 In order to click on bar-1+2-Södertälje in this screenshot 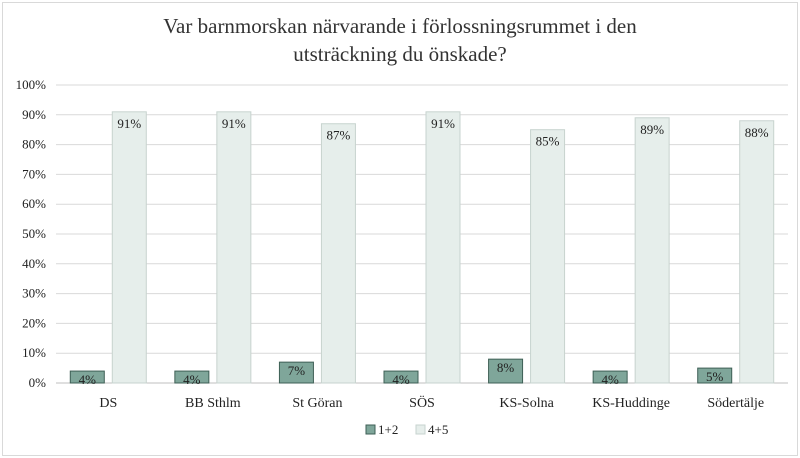, I will do `click(715, 375)`.